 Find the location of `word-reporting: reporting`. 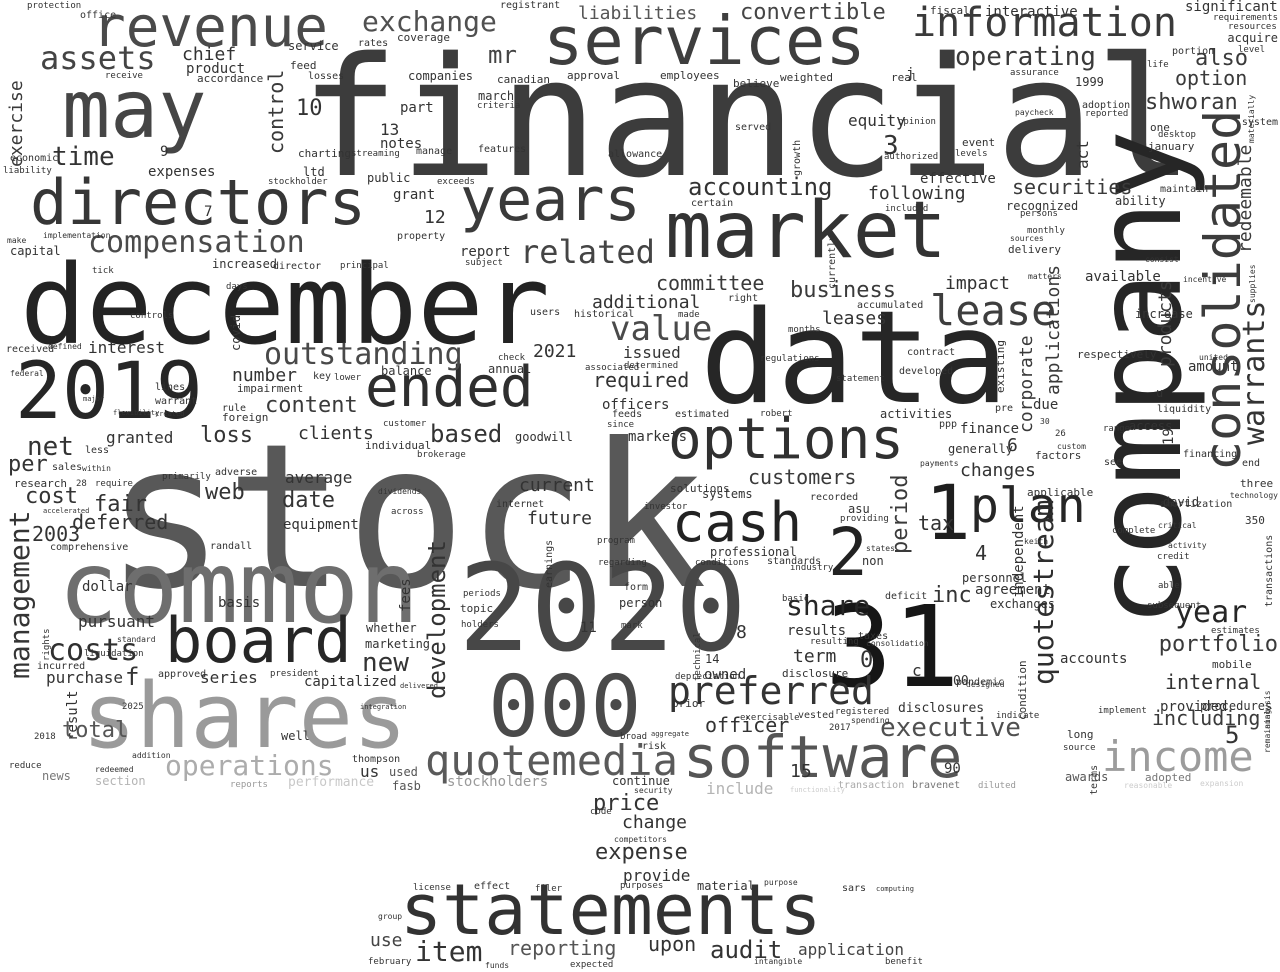

word-reporting: reporting is located at coordinates (562, 948).